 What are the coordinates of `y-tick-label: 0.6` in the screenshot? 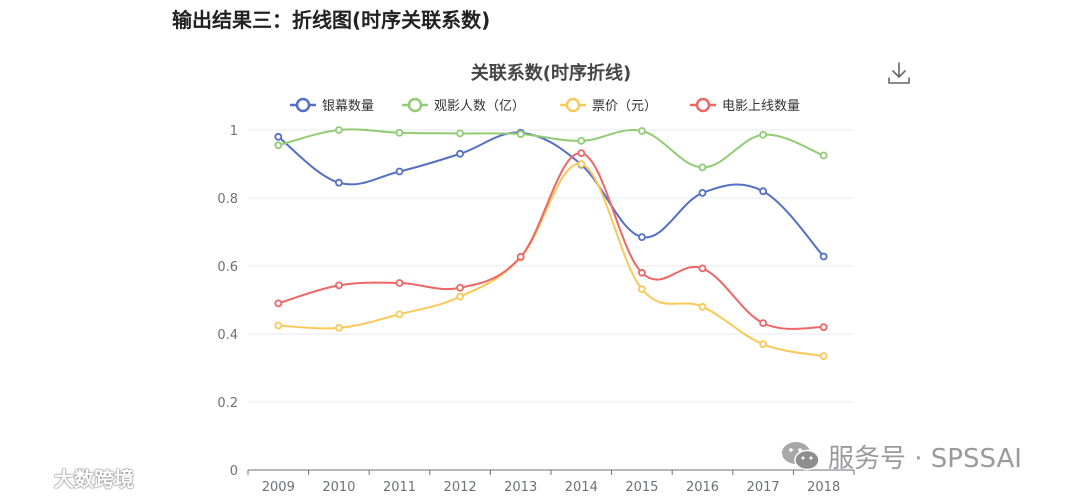 It's located at (227, 267).